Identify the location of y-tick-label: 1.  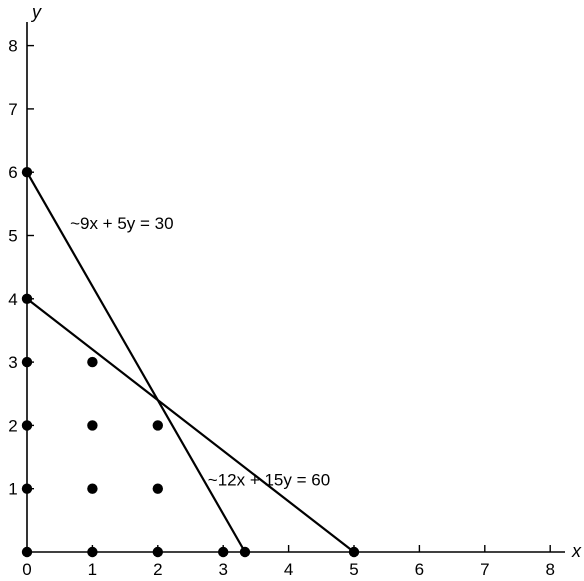
(12, 489).